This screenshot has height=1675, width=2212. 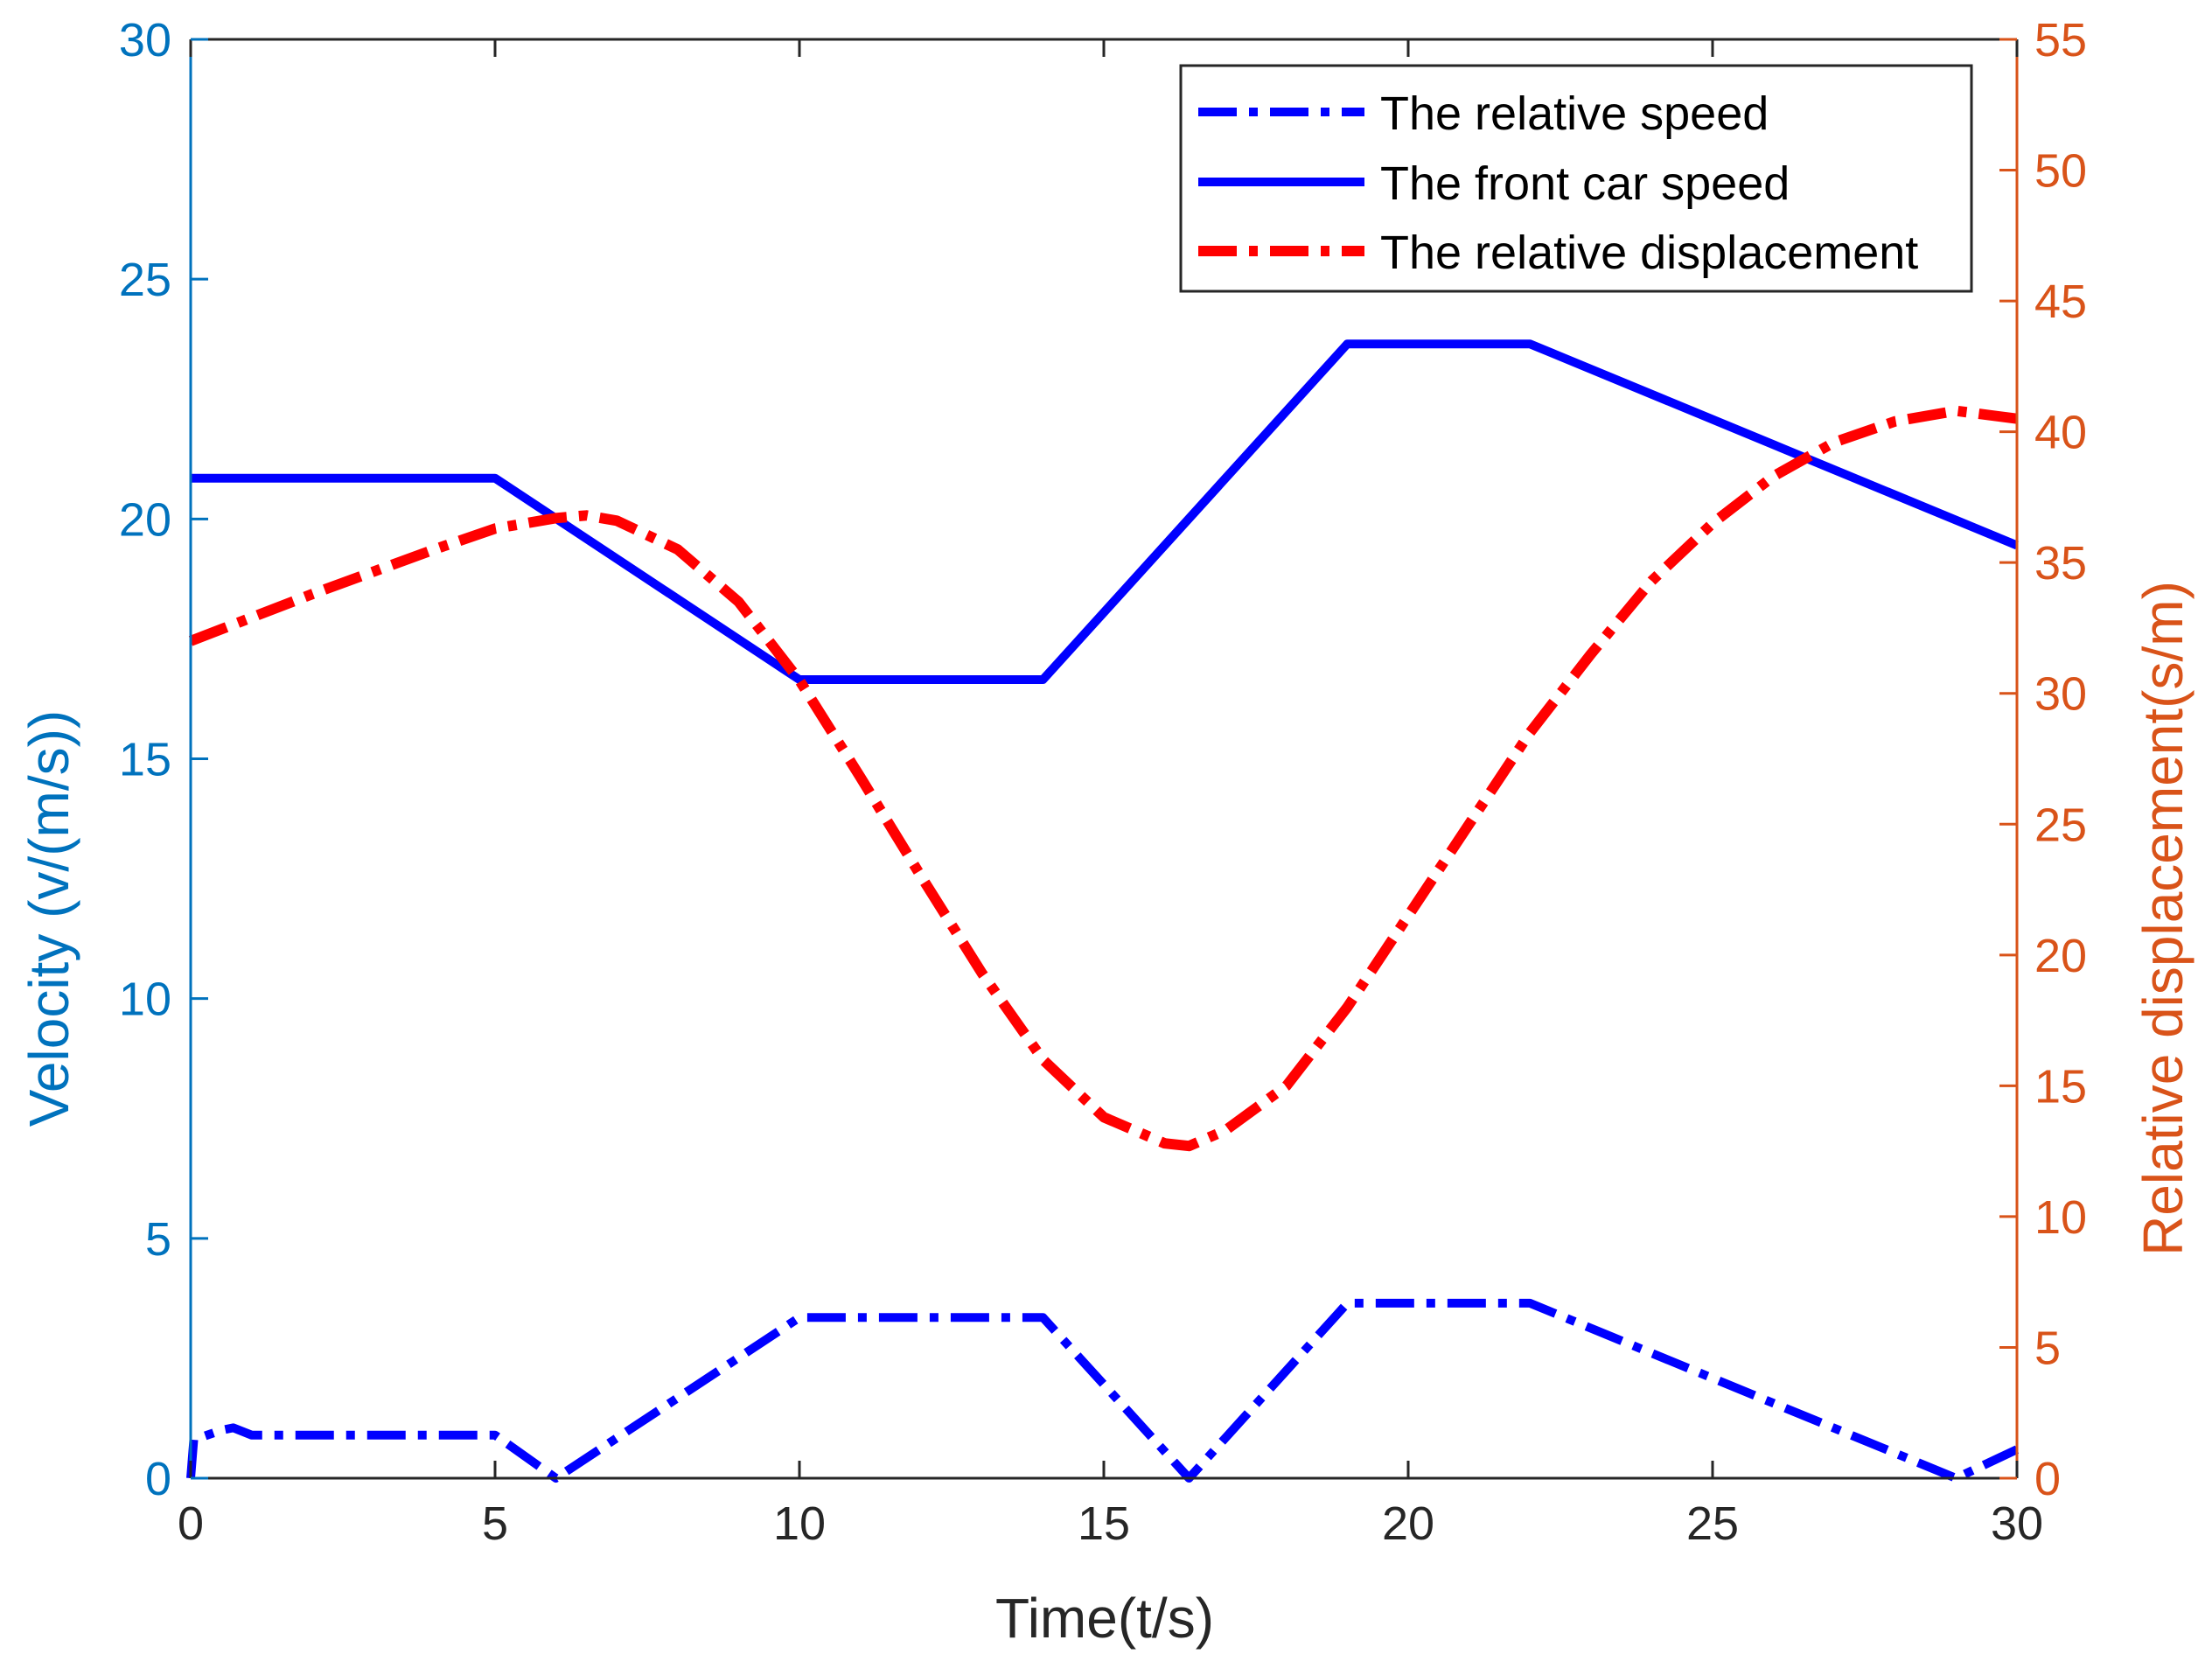 What do you see at coordinates (2060, 694) in the screenshot?
I see `y-tick-label-right: 30` at bounding box center [2060, 694].